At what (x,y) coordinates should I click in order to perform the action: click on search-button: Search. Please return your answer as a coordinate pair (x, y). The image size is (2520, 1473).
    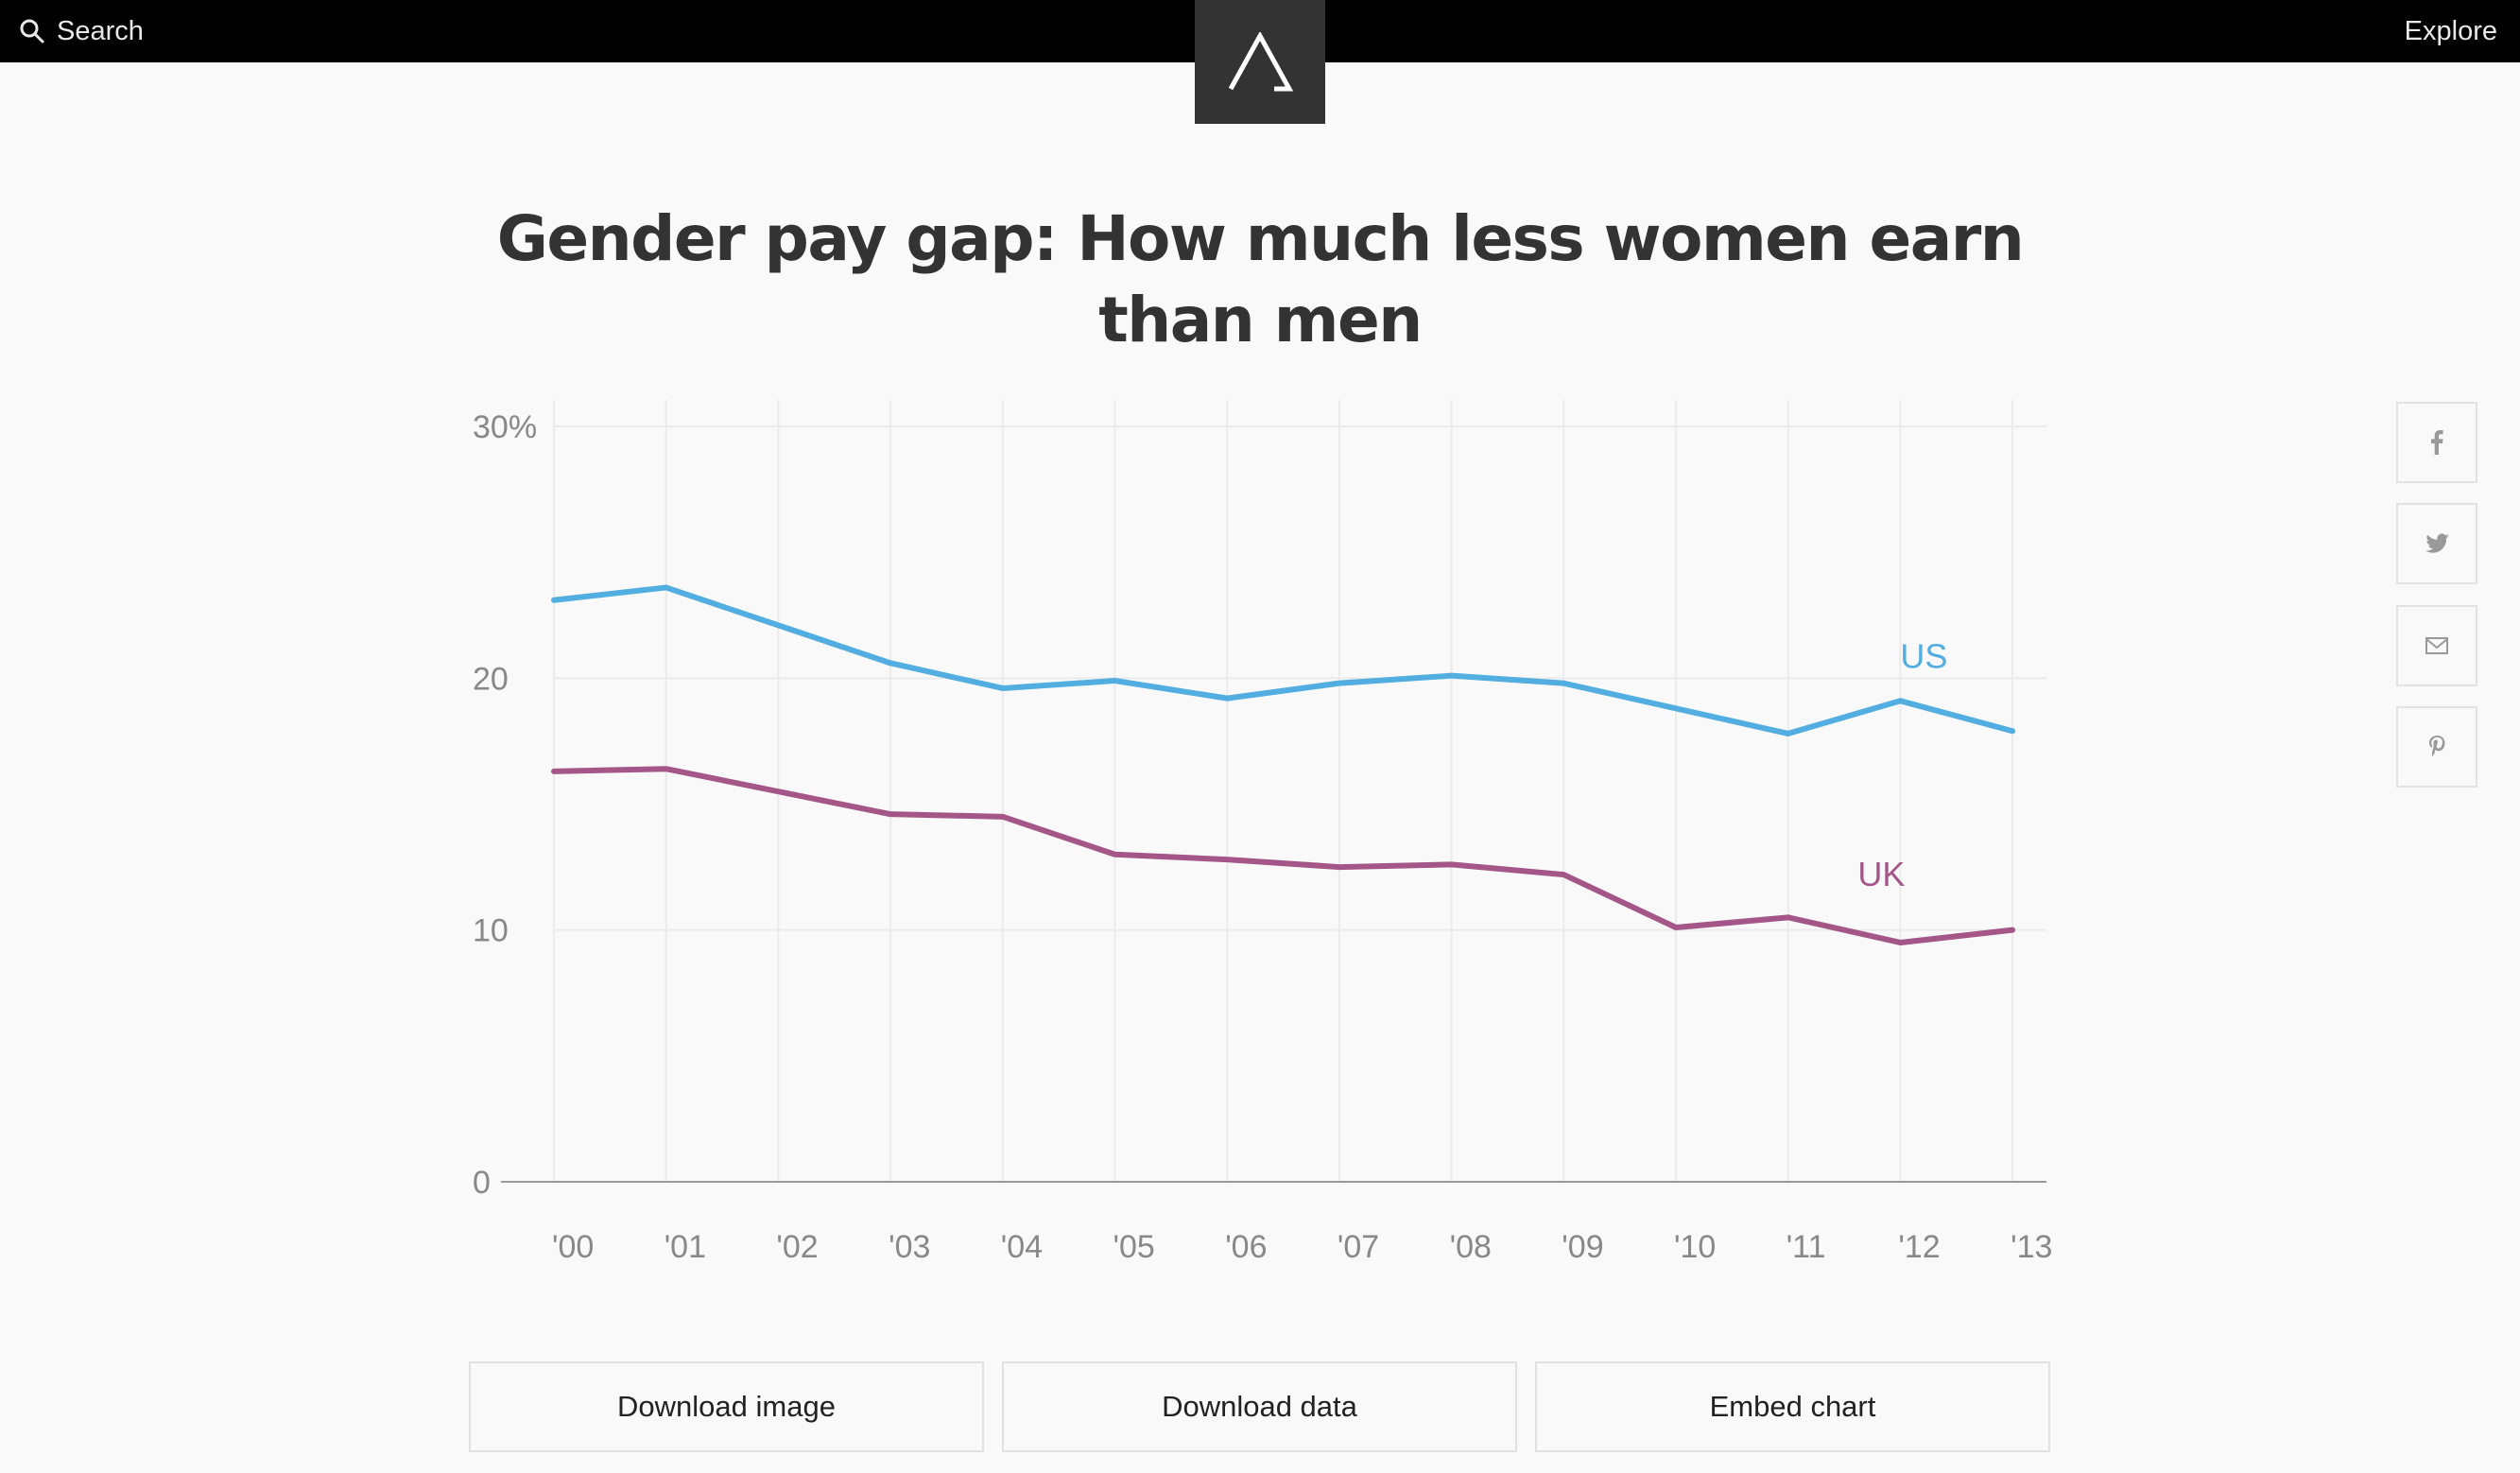
    Looking at the image, I should click on (81, 31).